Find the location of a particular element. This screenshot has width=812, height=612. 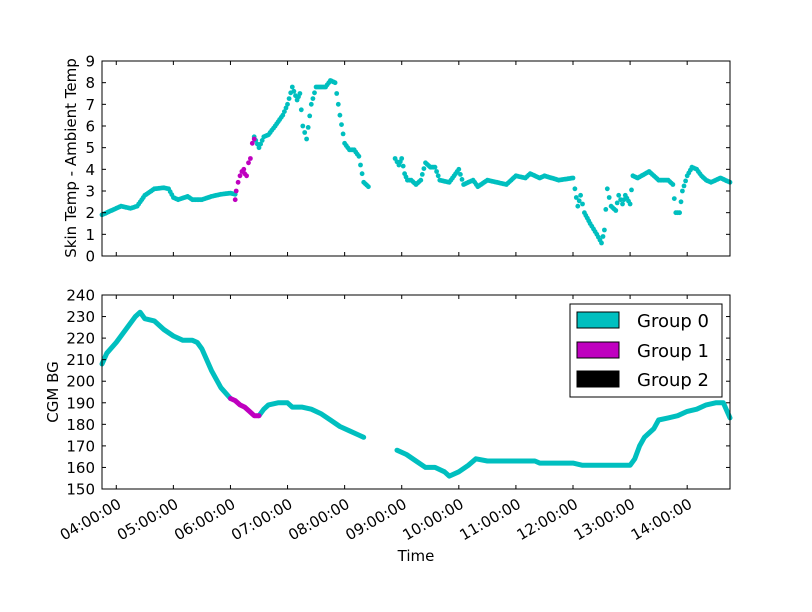

cgm-bg-ytick-label-180: 180 is located at coordinates (80, 425).